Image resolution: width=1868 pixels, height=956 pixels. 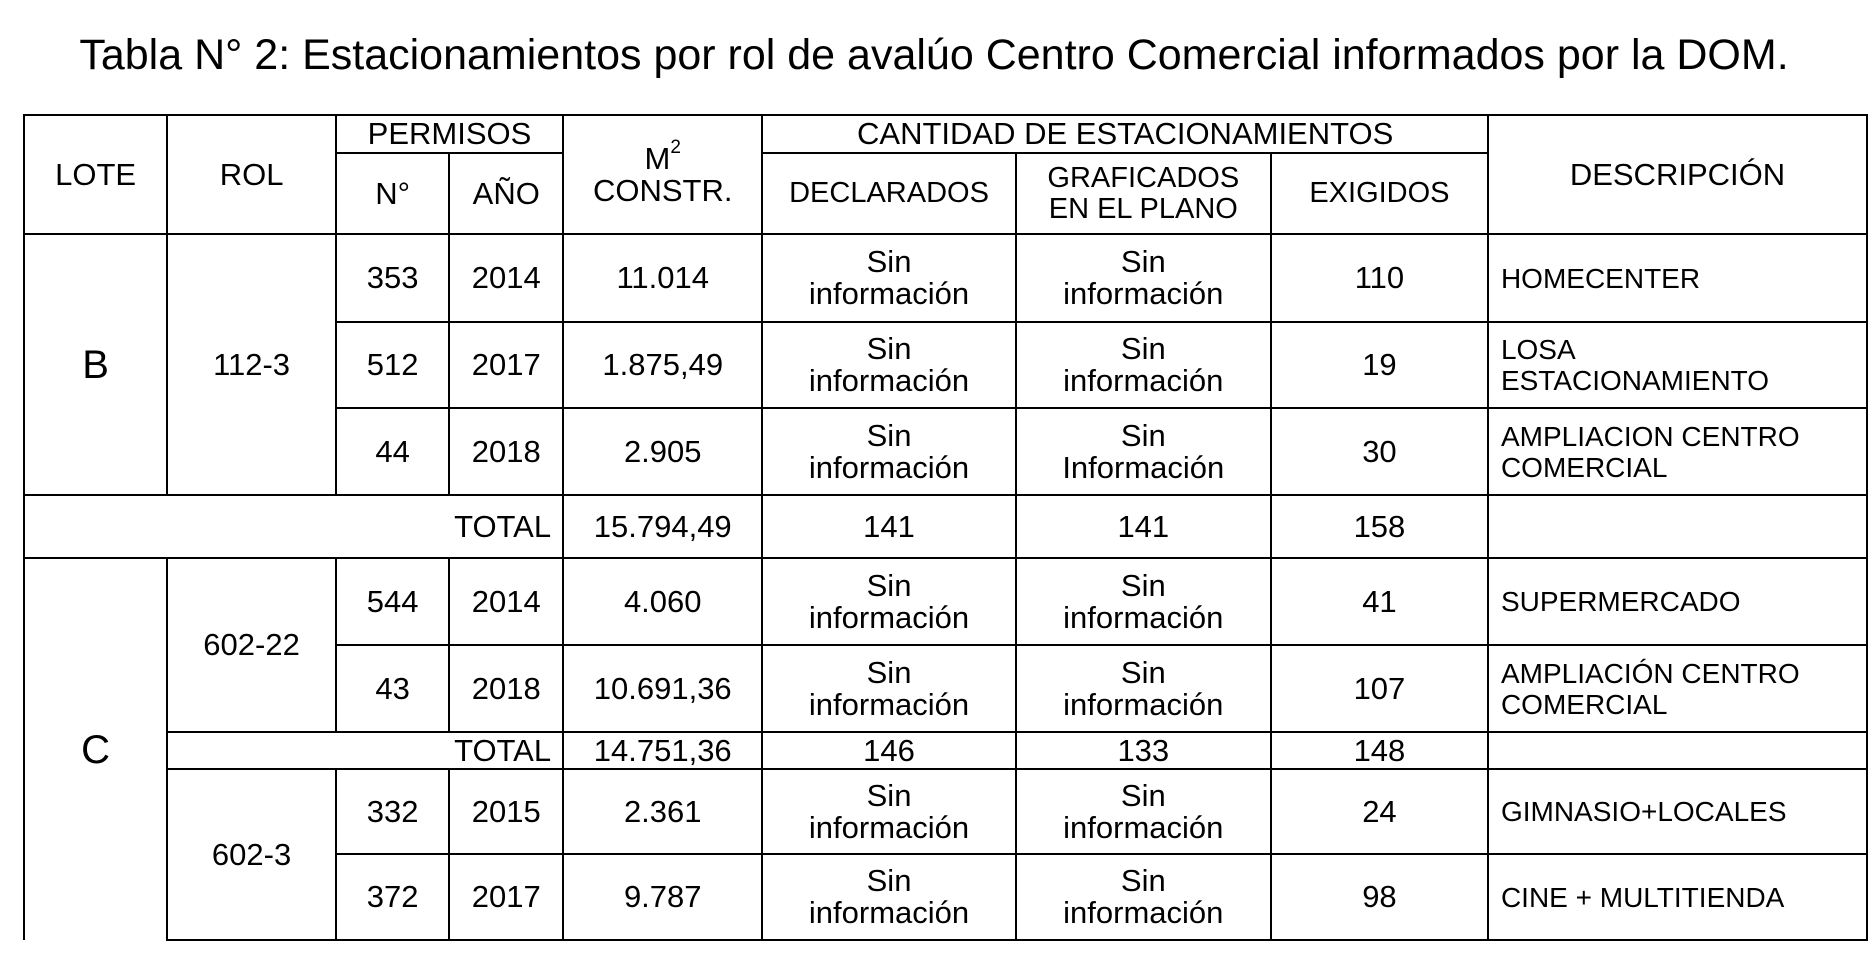 I want to click on descripcion-cell: AMPLIACION CENTRO COMERCIAL, so click(x=1677, y=451).